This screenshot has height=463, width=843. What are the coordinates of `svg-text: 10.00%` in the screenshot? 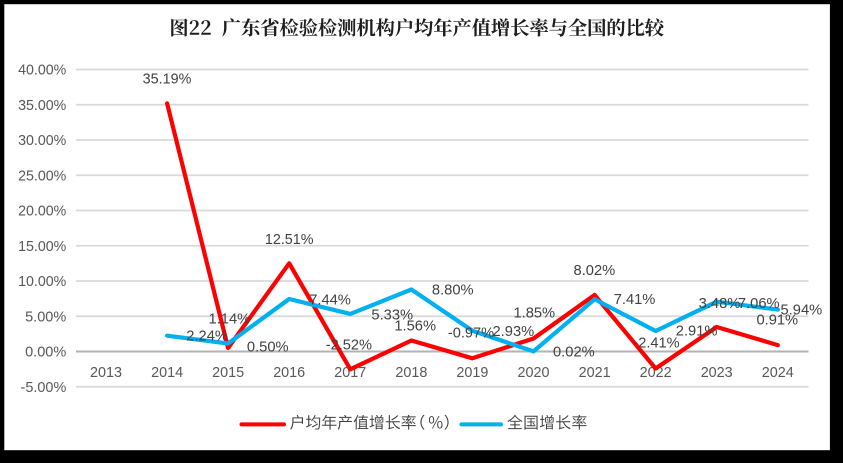 It's located at (42, 281).